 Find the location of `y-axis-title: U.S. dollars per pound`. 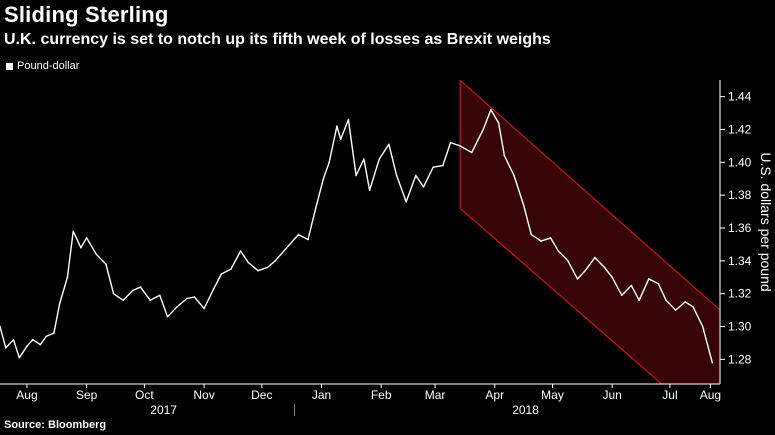

y-axis-title: U.S. dollars per pound is located at coordinates (766, 221).